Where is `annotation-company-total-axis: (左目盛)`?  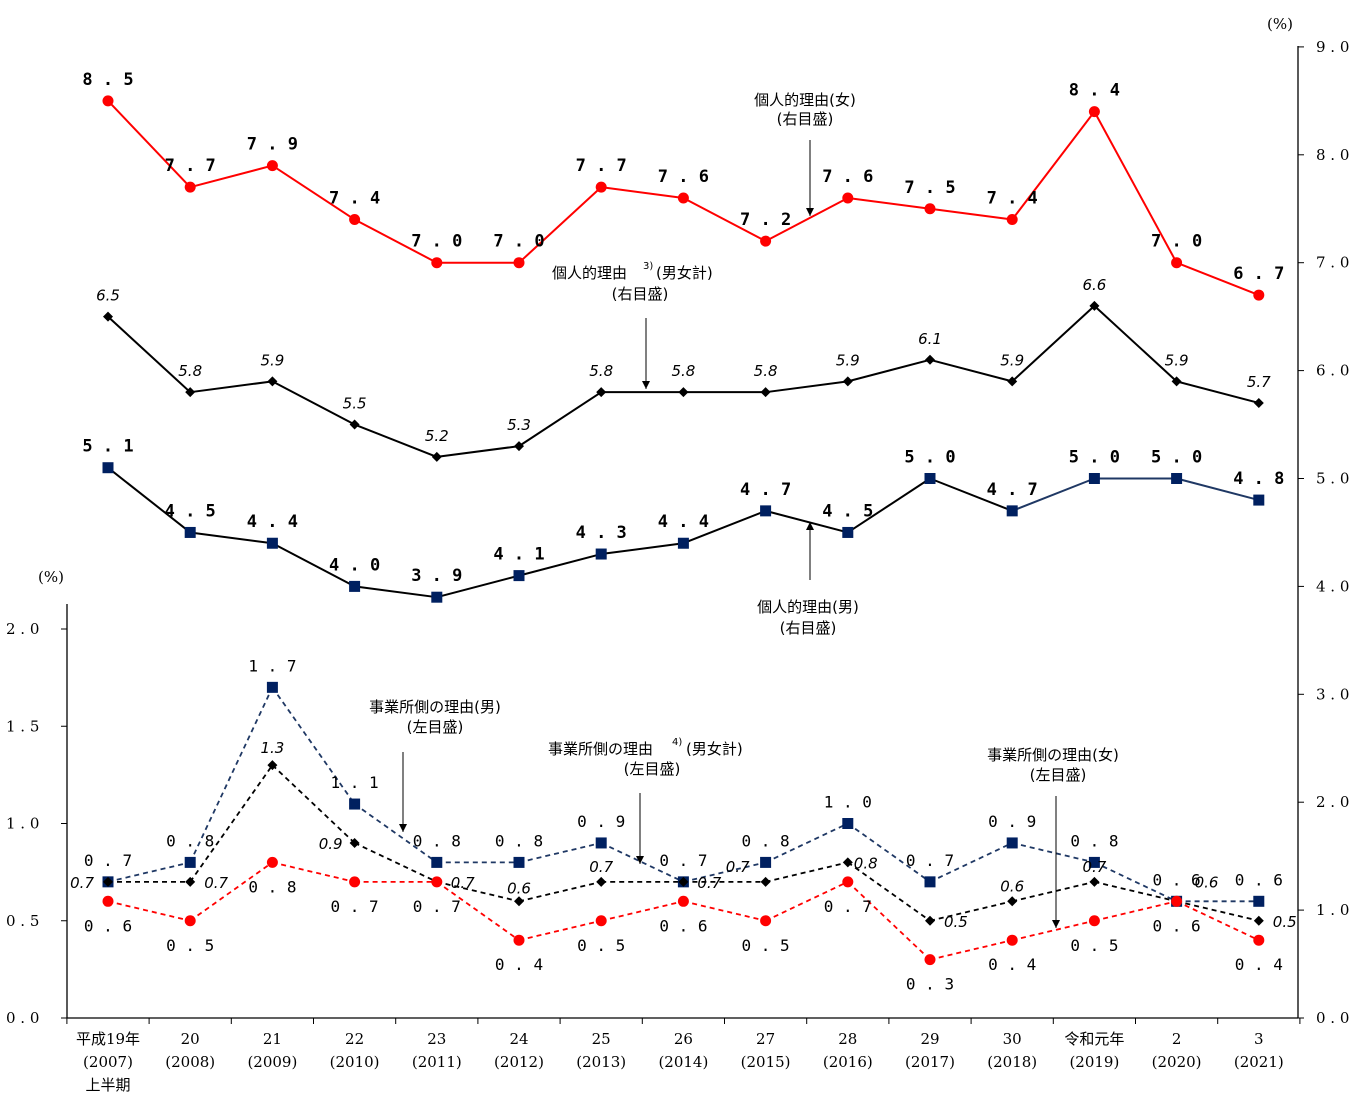 annotation-company-total-axis: (左目盛) is located at coordinates (652, 769).